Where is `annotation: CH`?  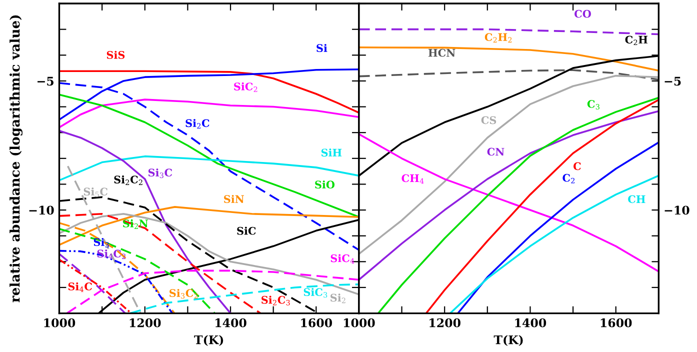 annotation: CH is located at coordinates (637, 199).